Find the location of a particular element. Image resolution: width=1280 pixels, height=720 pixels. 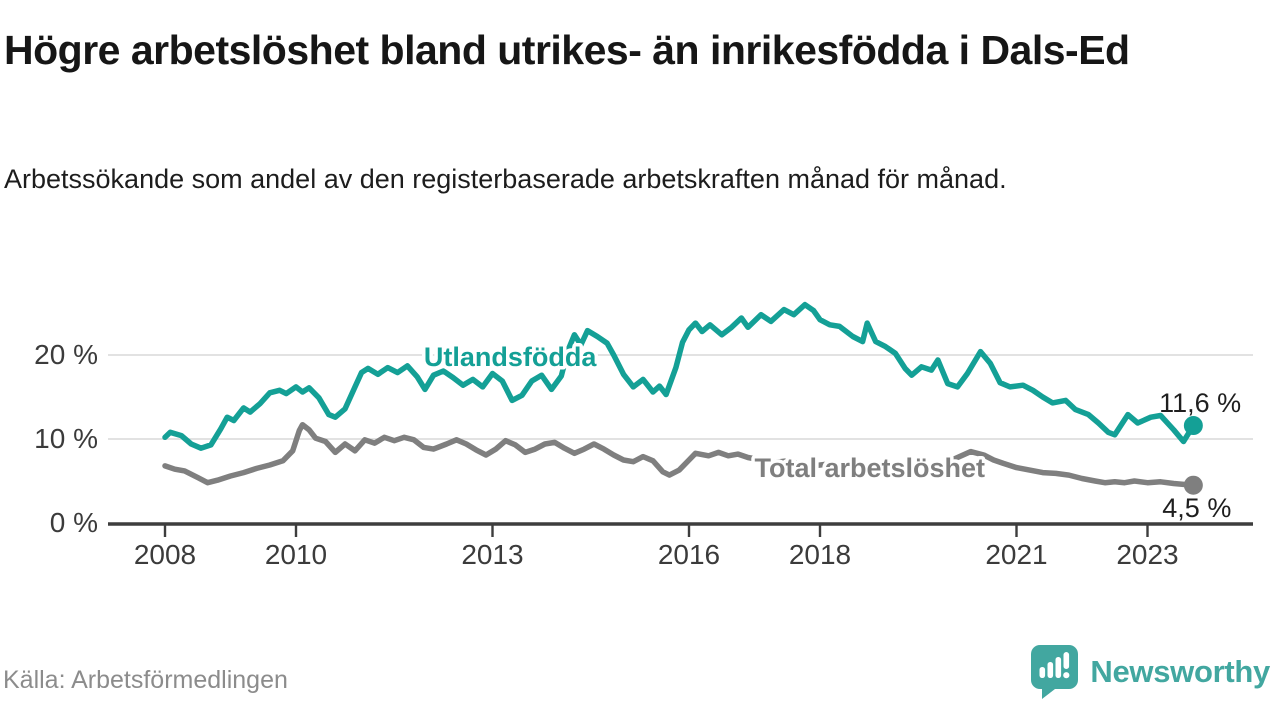

x-tick-label: 2013 is located at coordinates (492, 554).